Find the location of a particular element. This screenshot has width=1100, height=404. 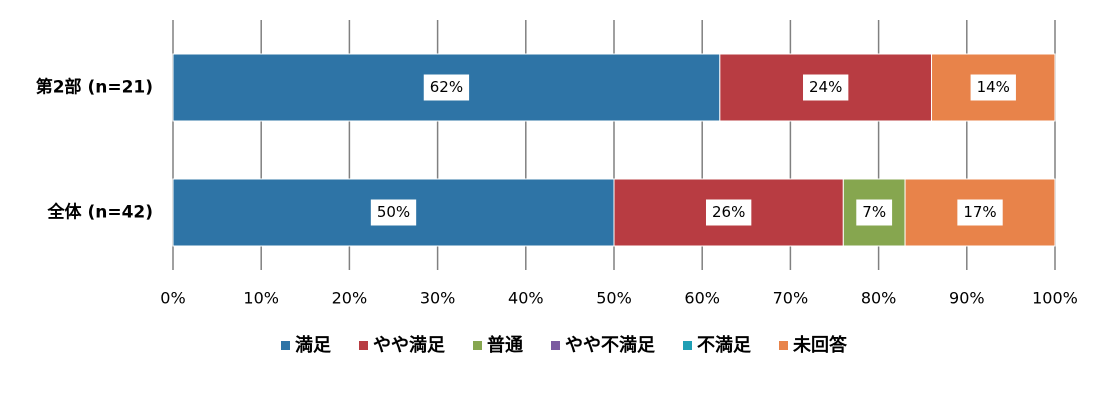

legend-label: やや不満足 is located at coordinates (610, 345).